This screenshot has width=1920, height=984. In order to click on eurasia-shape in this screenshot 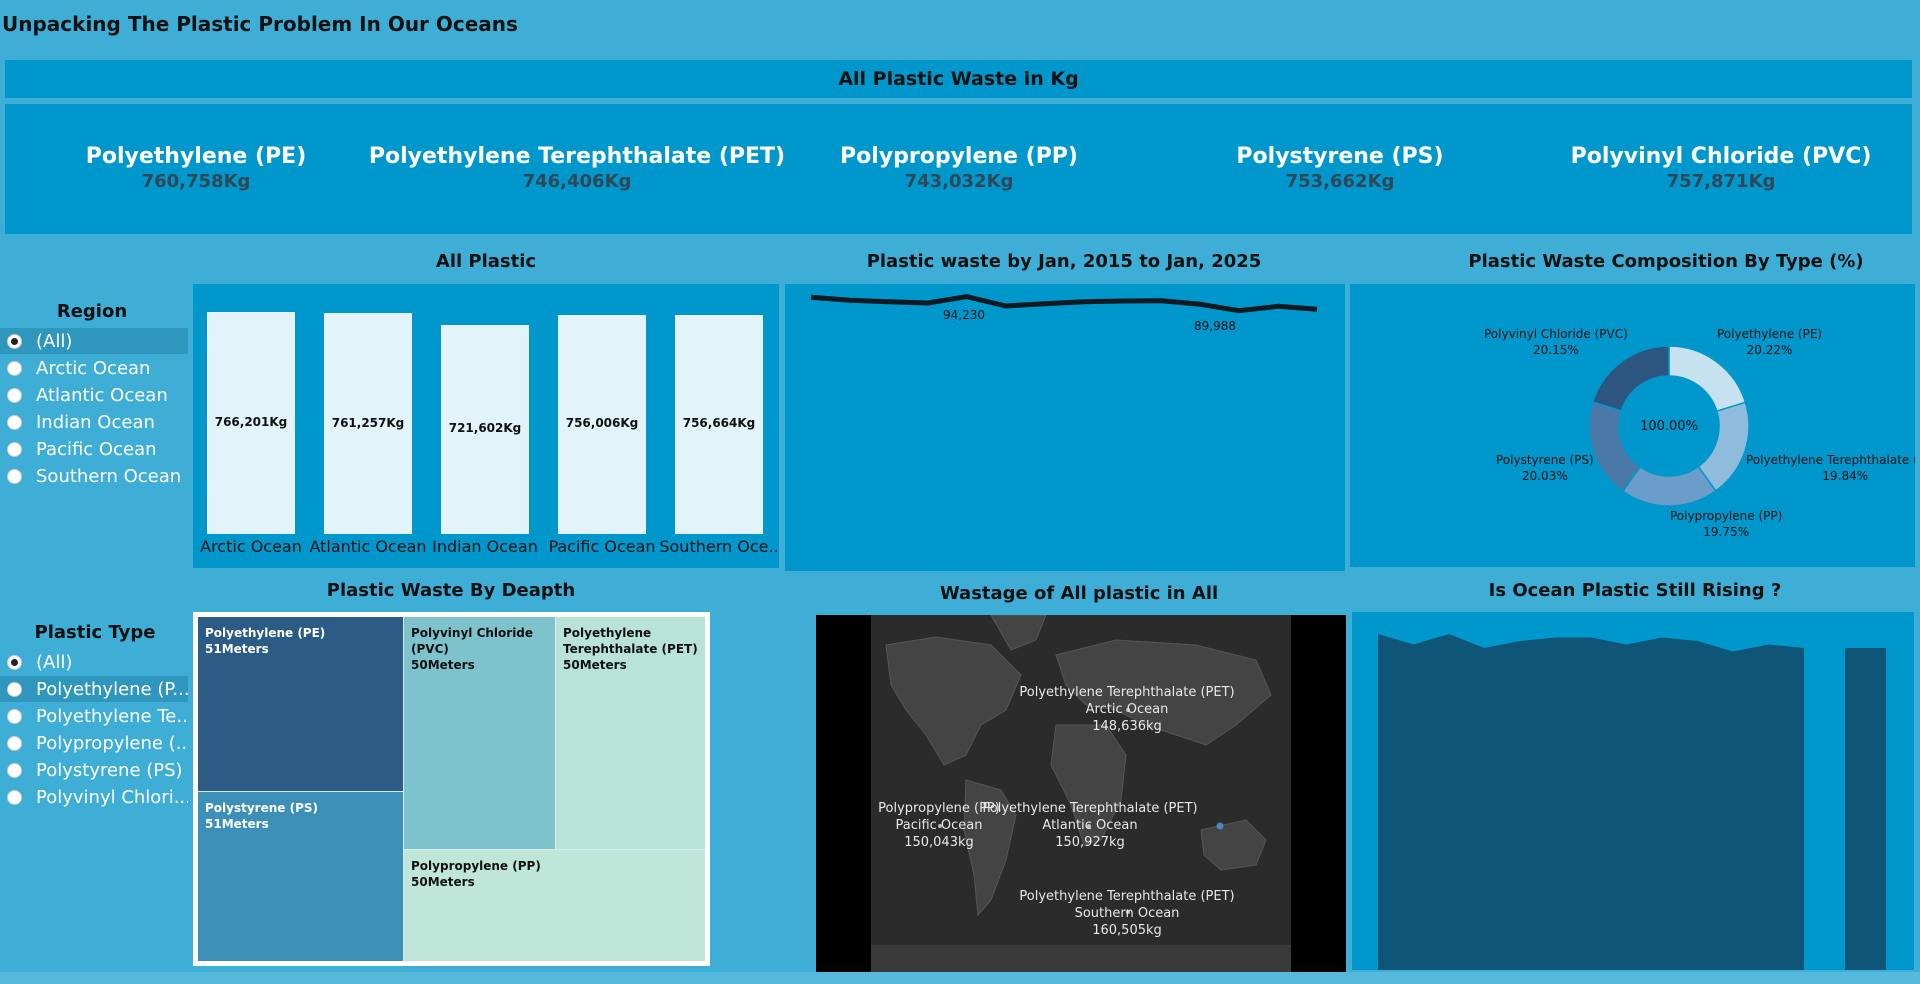, I will do `click(1163, 692)`.